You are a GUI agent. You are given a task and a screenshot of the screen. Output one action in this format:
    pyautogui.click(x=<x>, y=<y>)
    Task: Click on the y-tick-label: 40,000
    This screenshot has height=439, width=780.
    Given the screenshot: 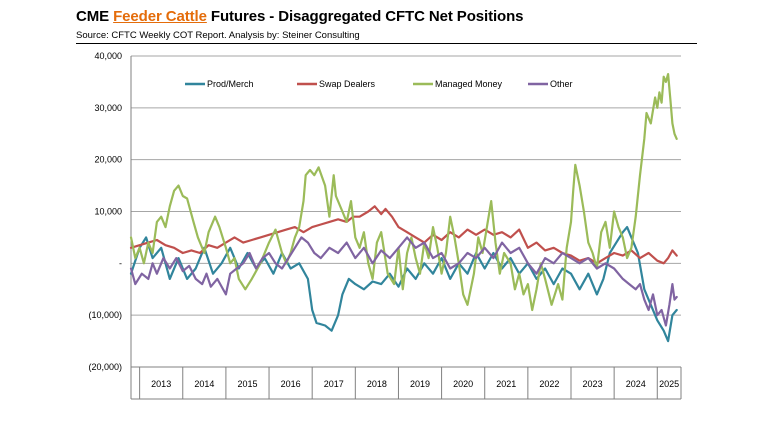 What is the action you would take?
    pyautogui.click(x=108, y=56)
    